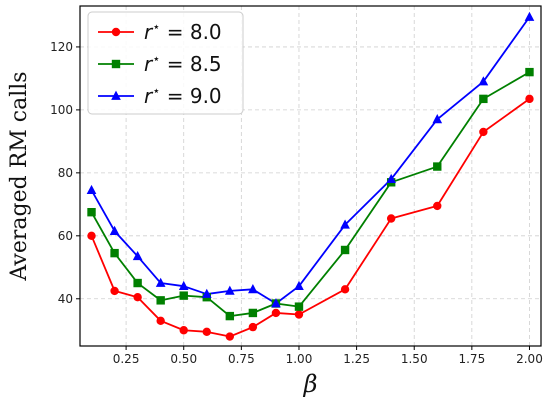 This screenshot has height=401, width=546. I want to click on x-tick-label: 1.25, so click(356, 359).